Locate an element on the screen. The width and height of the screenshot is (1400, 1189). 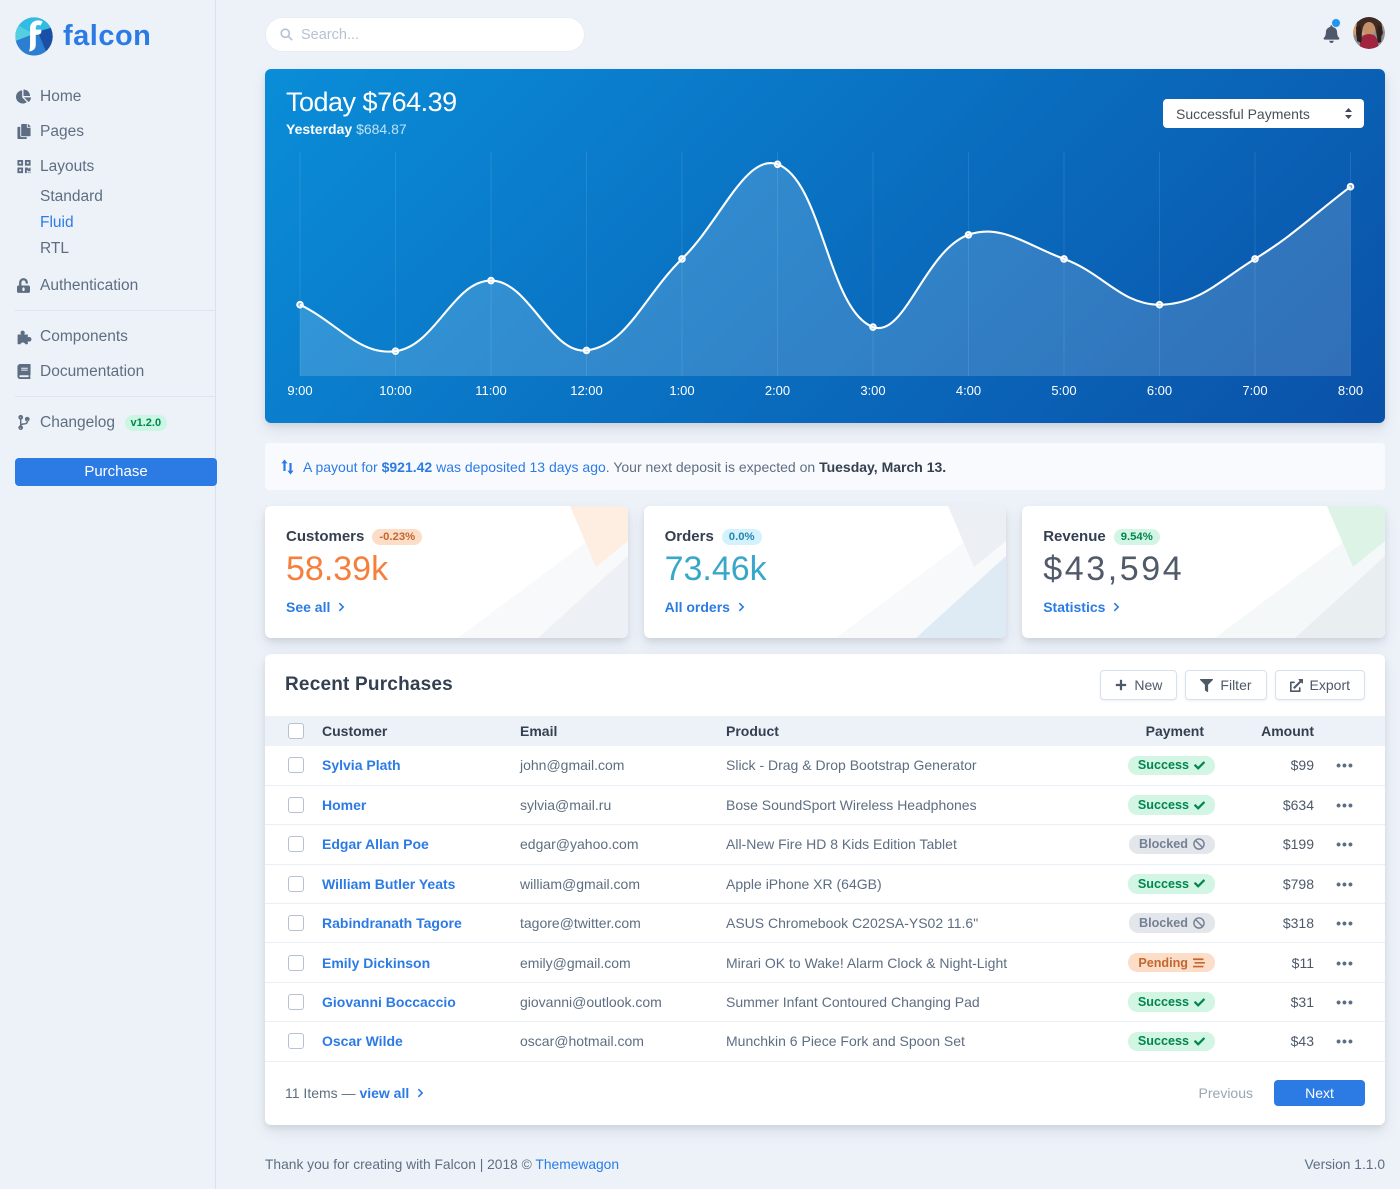
svg-text: 7:00 is located at coordinates (1254, 390).